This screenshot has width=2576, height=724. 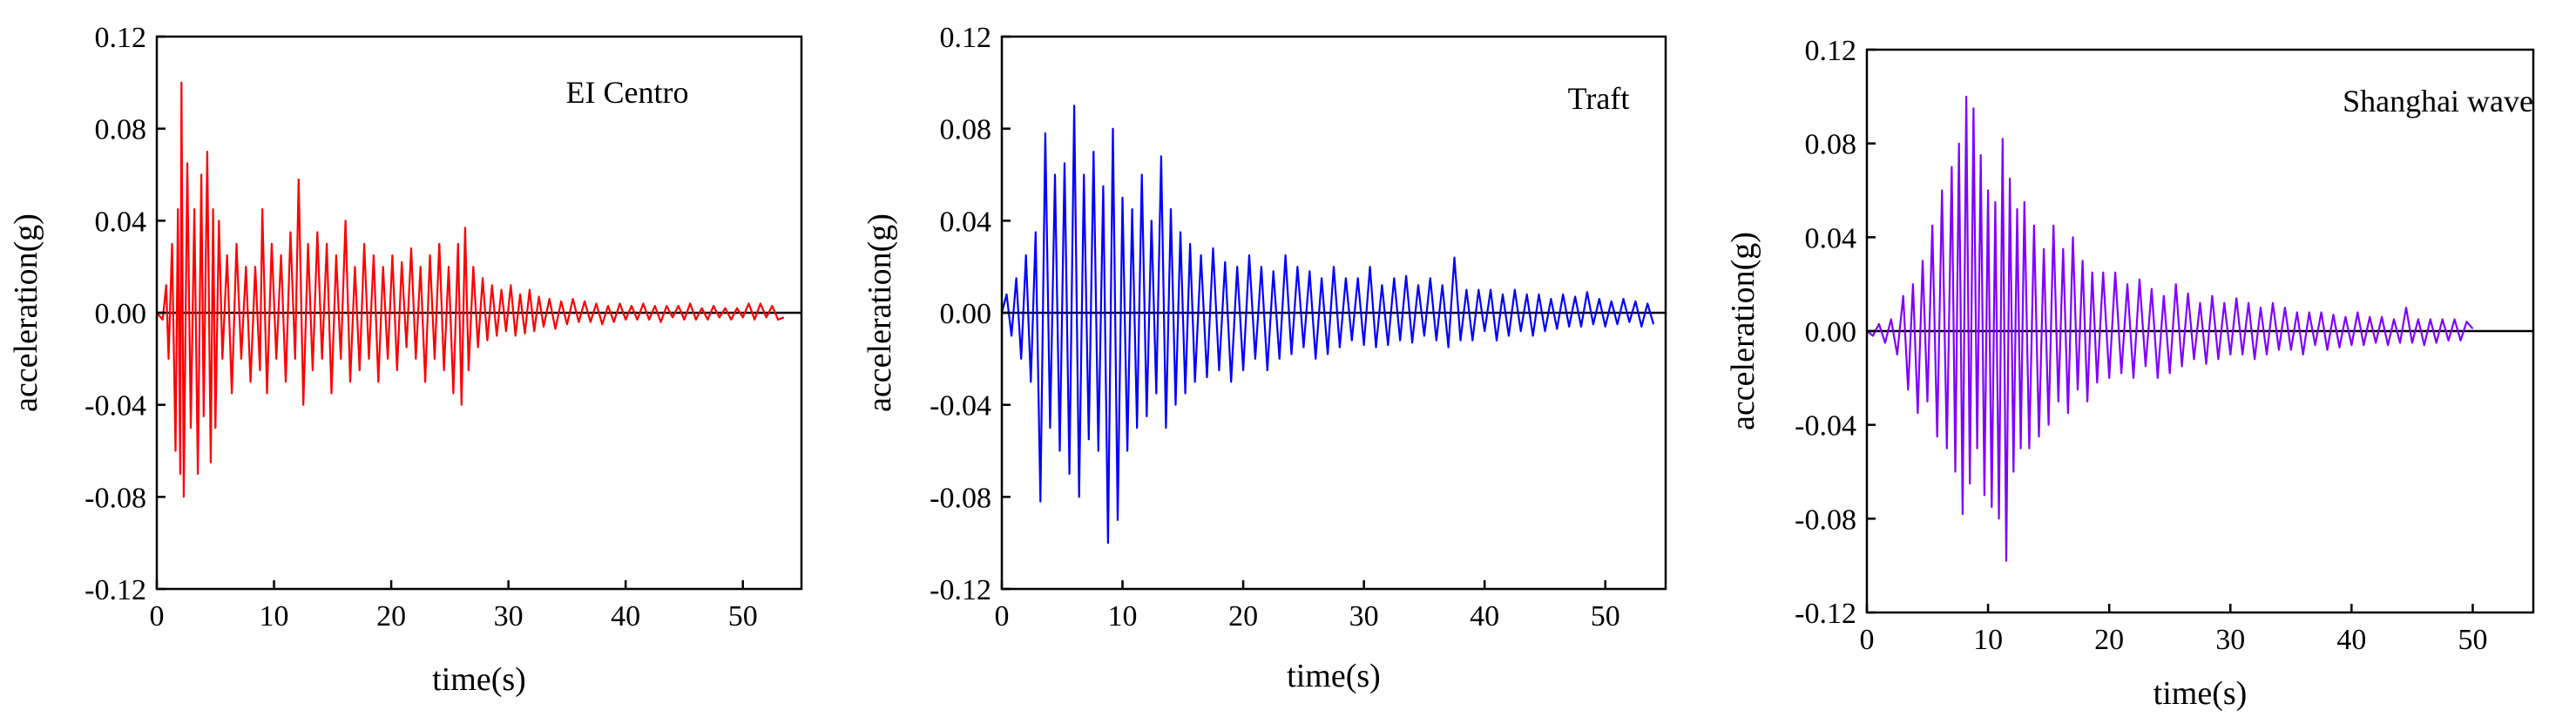 I want to click on record-name-label: Traft, so click(x=1599, y=99).